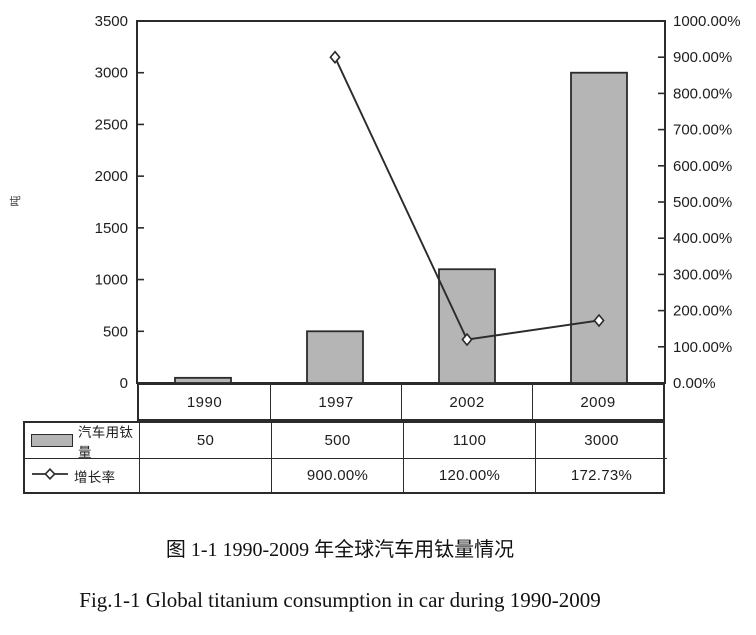 The height and width of the screenshot is (635, 756). Describe the element at coordinates (111, 176) in the screenshot. I see `left-axis-tick-label: 2000` at that location.